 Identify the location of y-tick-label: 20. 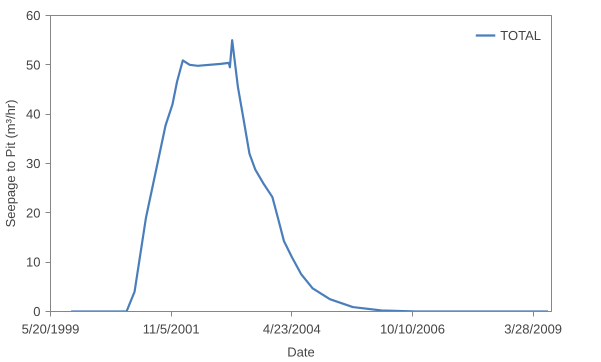
(33, 212).